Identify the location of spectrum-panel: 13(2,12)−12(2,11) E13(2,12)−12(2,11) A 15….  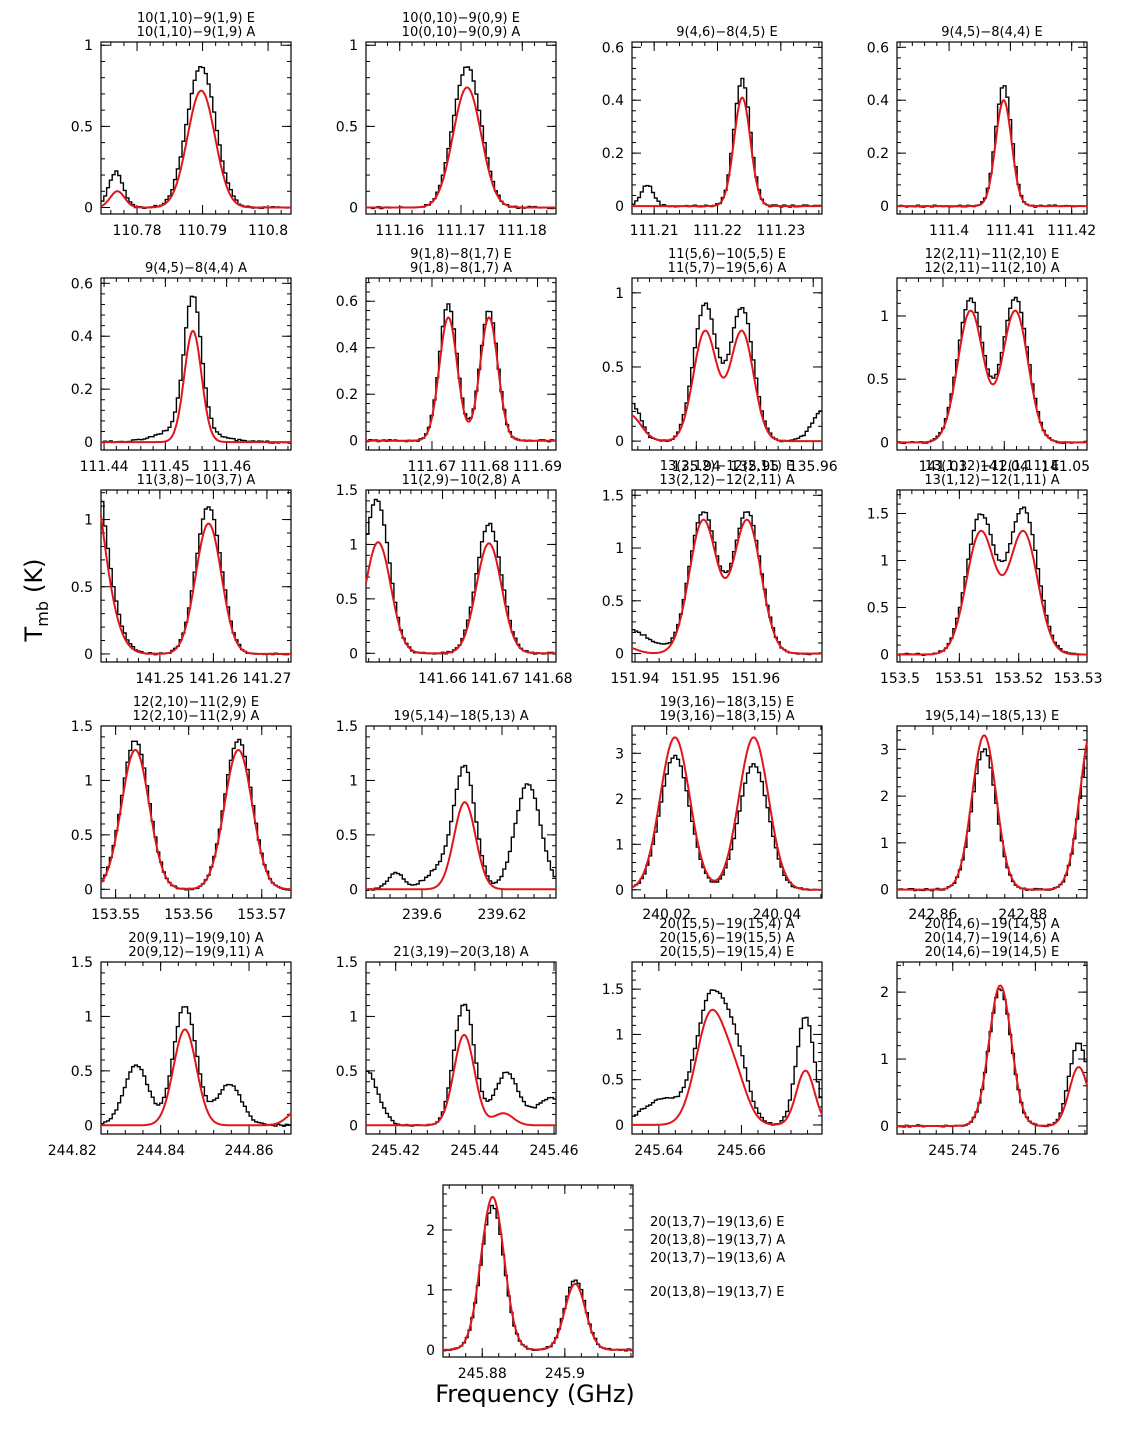
(712, 573).